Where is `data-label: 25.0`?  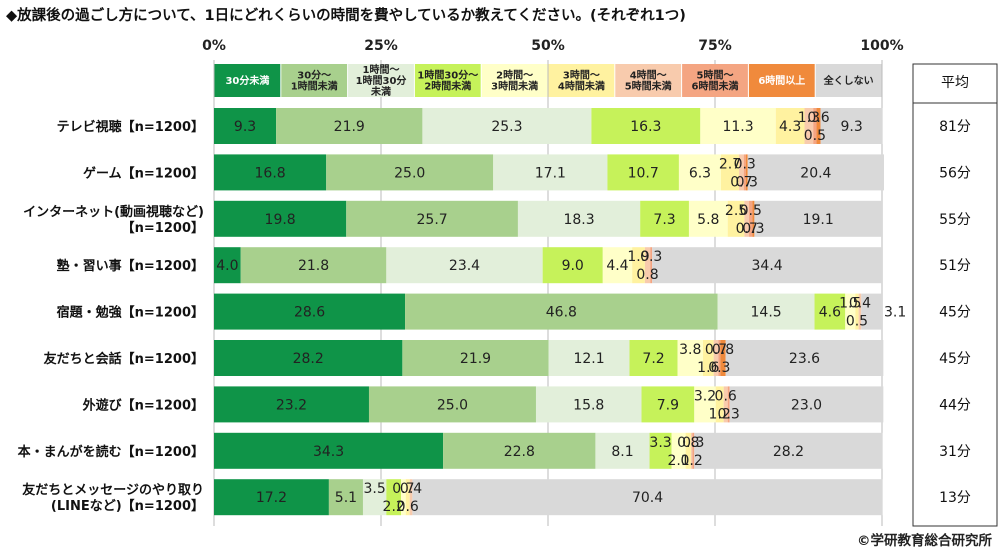
data-label: 25.0 is located at coordinates (409, 173).